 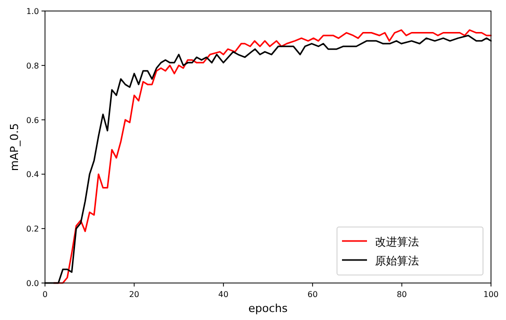 What do you see at coordinates (32, 229) in the screenshot?
I see `y-tick-label: 0.2` at bounding box center [32, 229].